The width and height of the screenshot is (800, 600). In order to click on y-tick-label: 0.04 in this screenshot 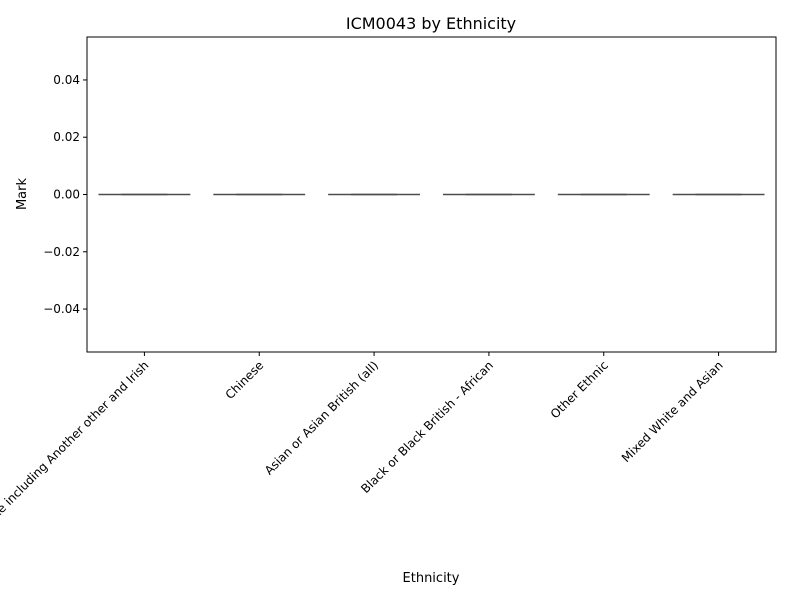, I will do `click(66, 80)`.